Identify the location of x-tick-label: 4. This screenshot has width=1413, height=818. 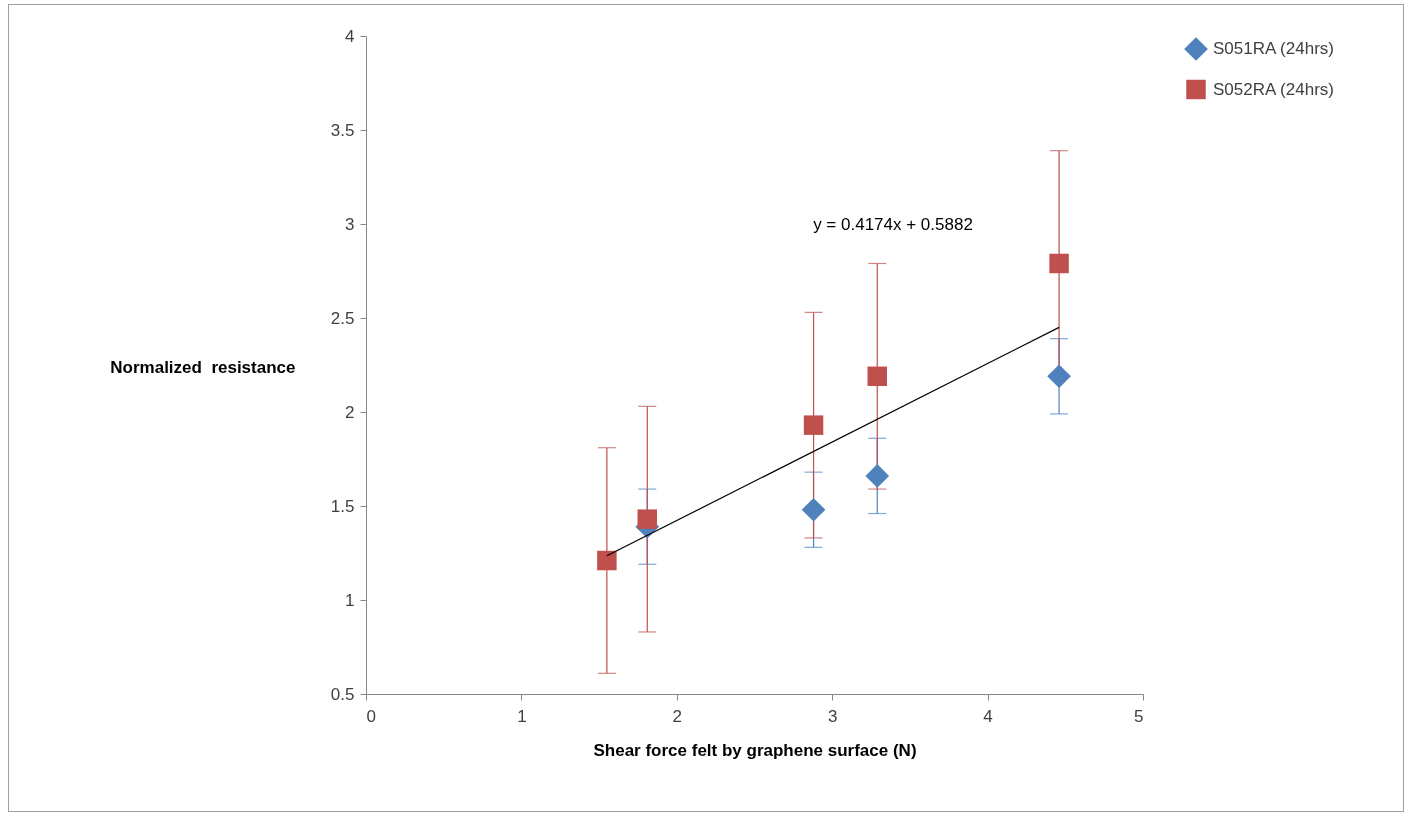
(988, 716).